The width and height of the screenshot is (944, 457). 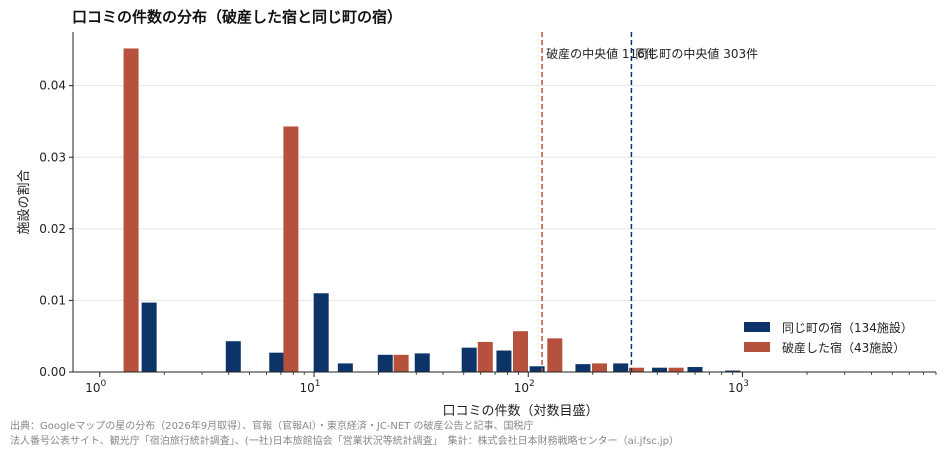 I want to click on x-axis-title: 口コミの件数（対数目盛）, so click(x=520, y=411).